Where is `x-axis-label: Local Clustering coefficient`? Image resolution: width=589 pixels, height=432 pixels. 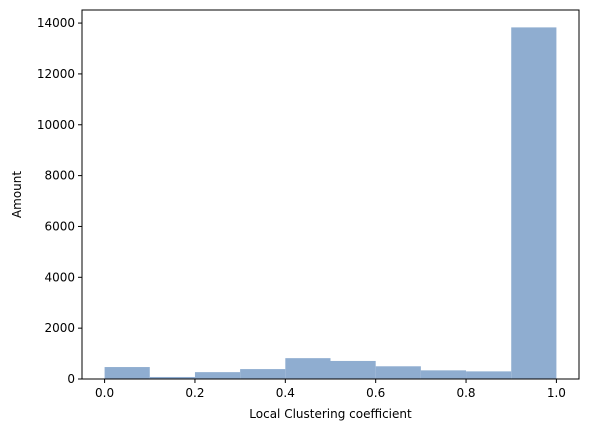
x-axis-label: Local Clustering coefficient is located at coordinates (330, 414).